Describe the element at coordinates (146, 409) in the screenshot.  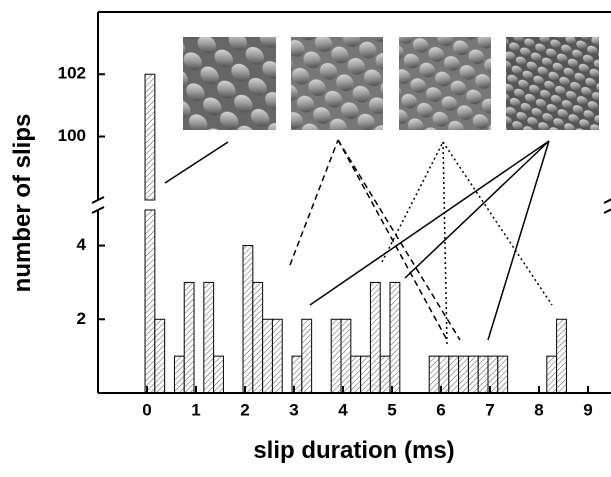
I see `x-tick-label: 0` at that location.